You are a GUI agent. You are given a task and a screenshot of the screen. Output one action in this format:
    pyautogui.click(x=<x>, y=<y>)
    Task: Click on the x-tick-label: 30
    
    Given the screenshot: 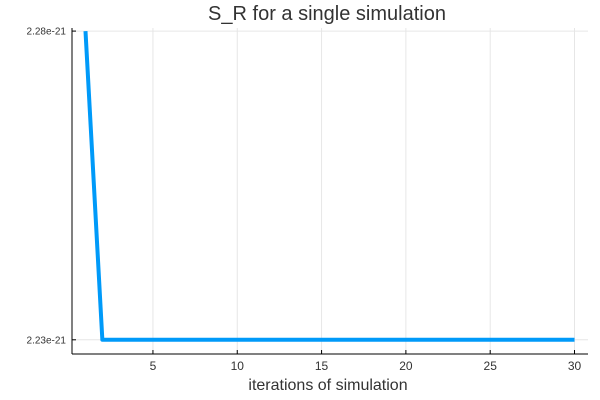 What is the action you would take?
    pyautogui.click(x=575, y=366)
    